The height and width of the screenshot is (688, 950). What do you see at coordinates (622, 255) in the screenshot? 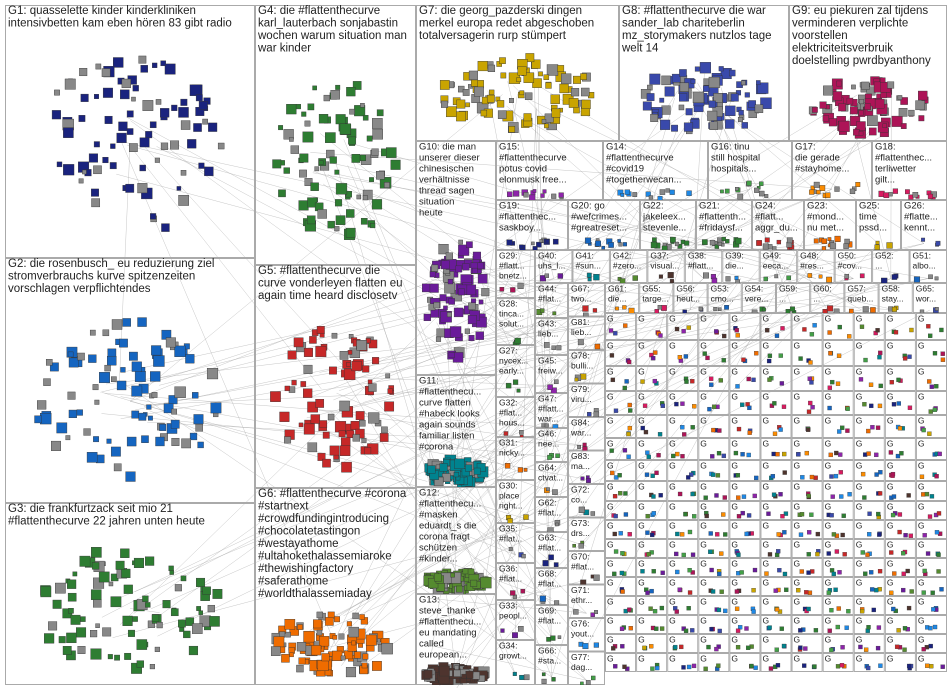
I see `group-label: G42:` at bounding box center [622, 255].